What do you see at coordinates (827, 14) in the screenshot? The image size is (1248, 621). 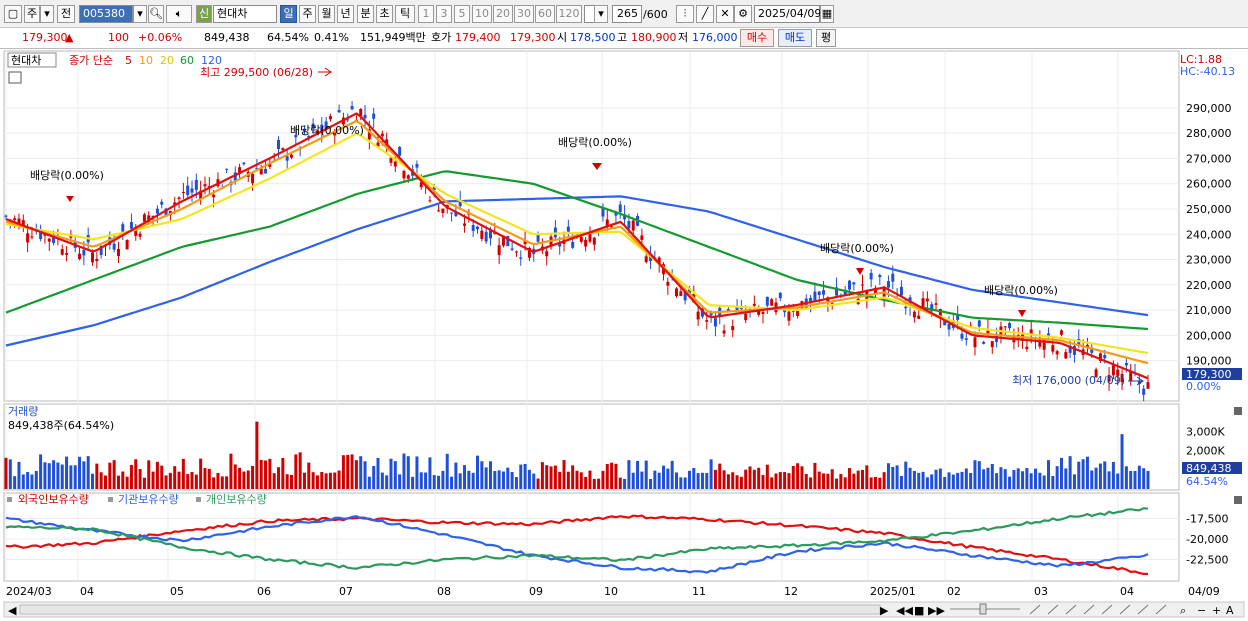 I see `calendar-icon: ▦` at bounding box center [827, 14].